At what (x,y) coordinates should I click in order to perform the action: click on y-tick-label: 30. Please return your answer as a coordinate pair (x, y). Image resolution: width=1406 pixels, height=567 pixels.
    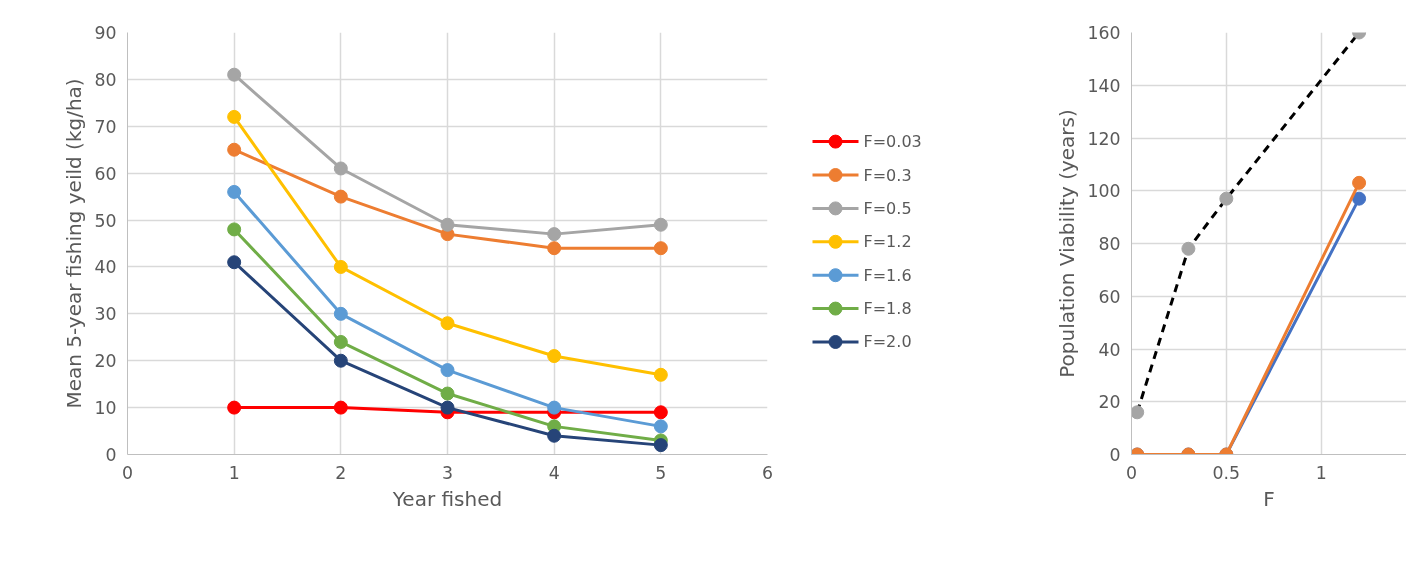
    Looking at the image, I should click on (105, 314).